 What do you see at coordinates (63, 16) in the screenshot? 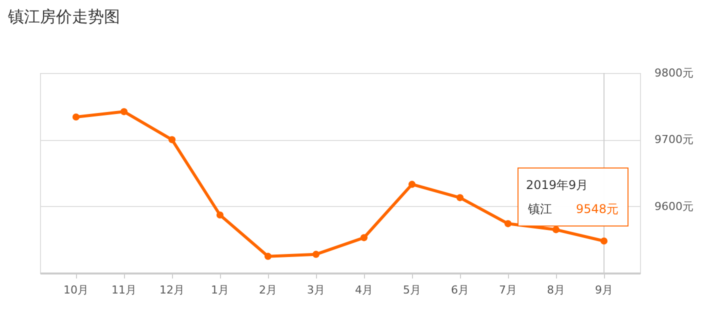
I see `chart-title: 镇江房价走势图` at bounding box center [63, 16].